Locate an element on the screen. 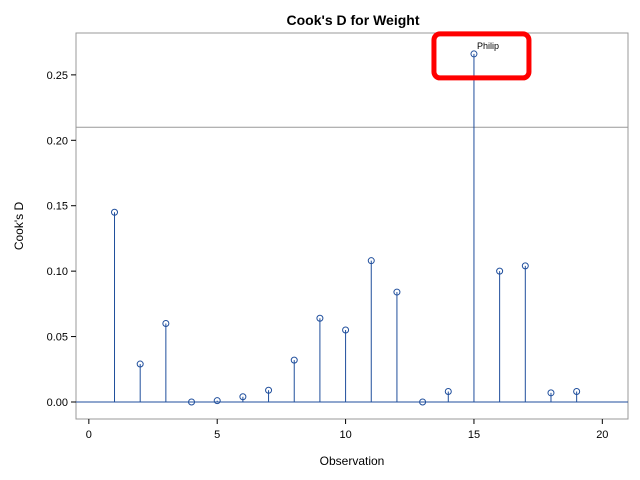 The image size is (640, 480). y-tick-label: 0.15 is located at coordinates (57, 207).